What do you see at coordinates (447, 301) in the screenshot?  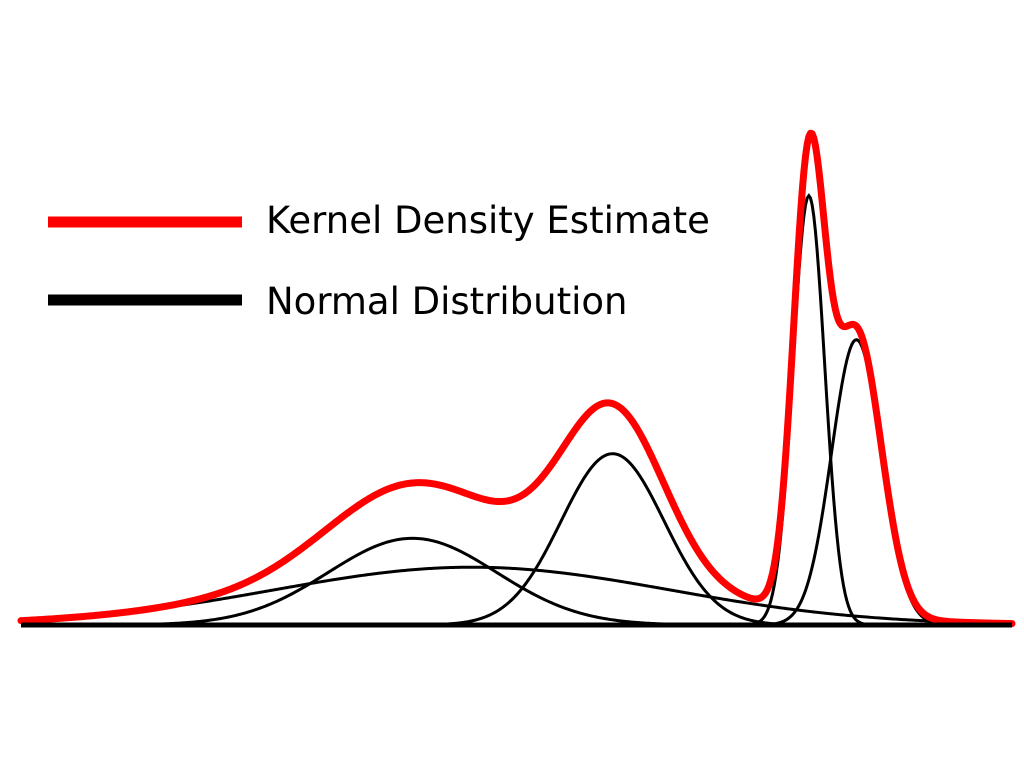 I see `legend-normal-label: Normal Distribution` at bounding box center [447, 301].